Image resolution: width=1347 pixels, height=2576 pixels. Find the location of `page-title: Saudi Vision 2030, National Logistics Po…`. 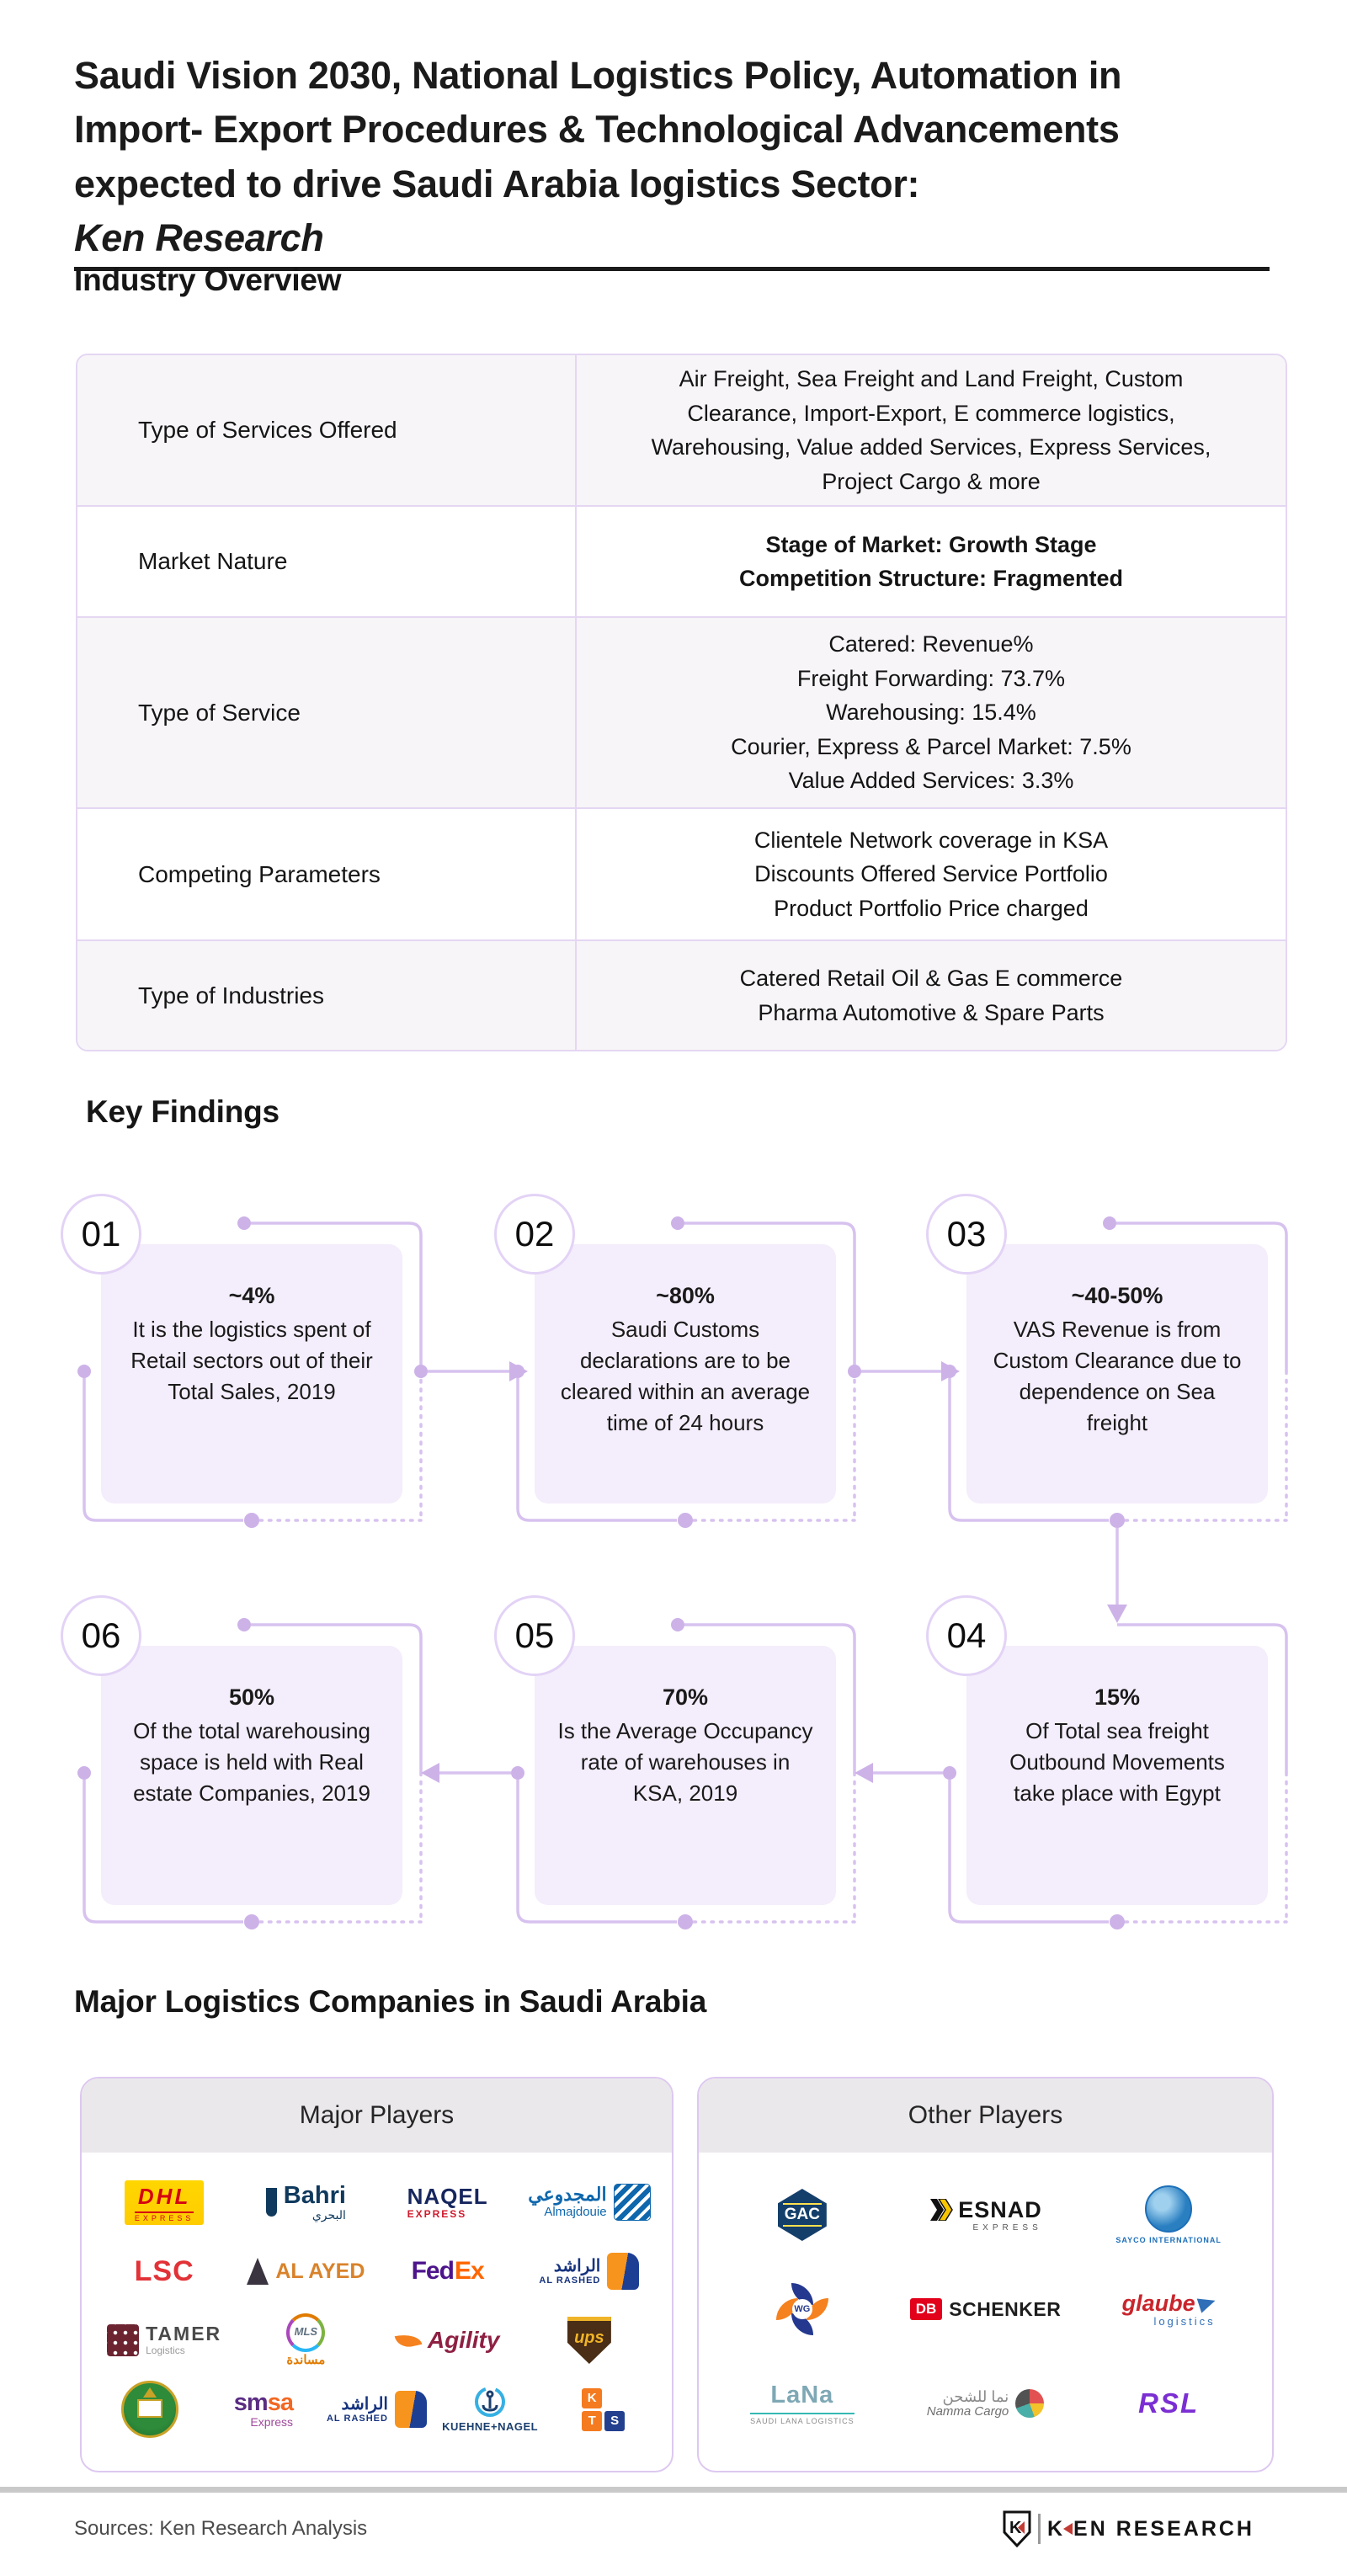

page-title: Saudi Vision 2030, National Logistics Po… is located at coordinates (672, 161).